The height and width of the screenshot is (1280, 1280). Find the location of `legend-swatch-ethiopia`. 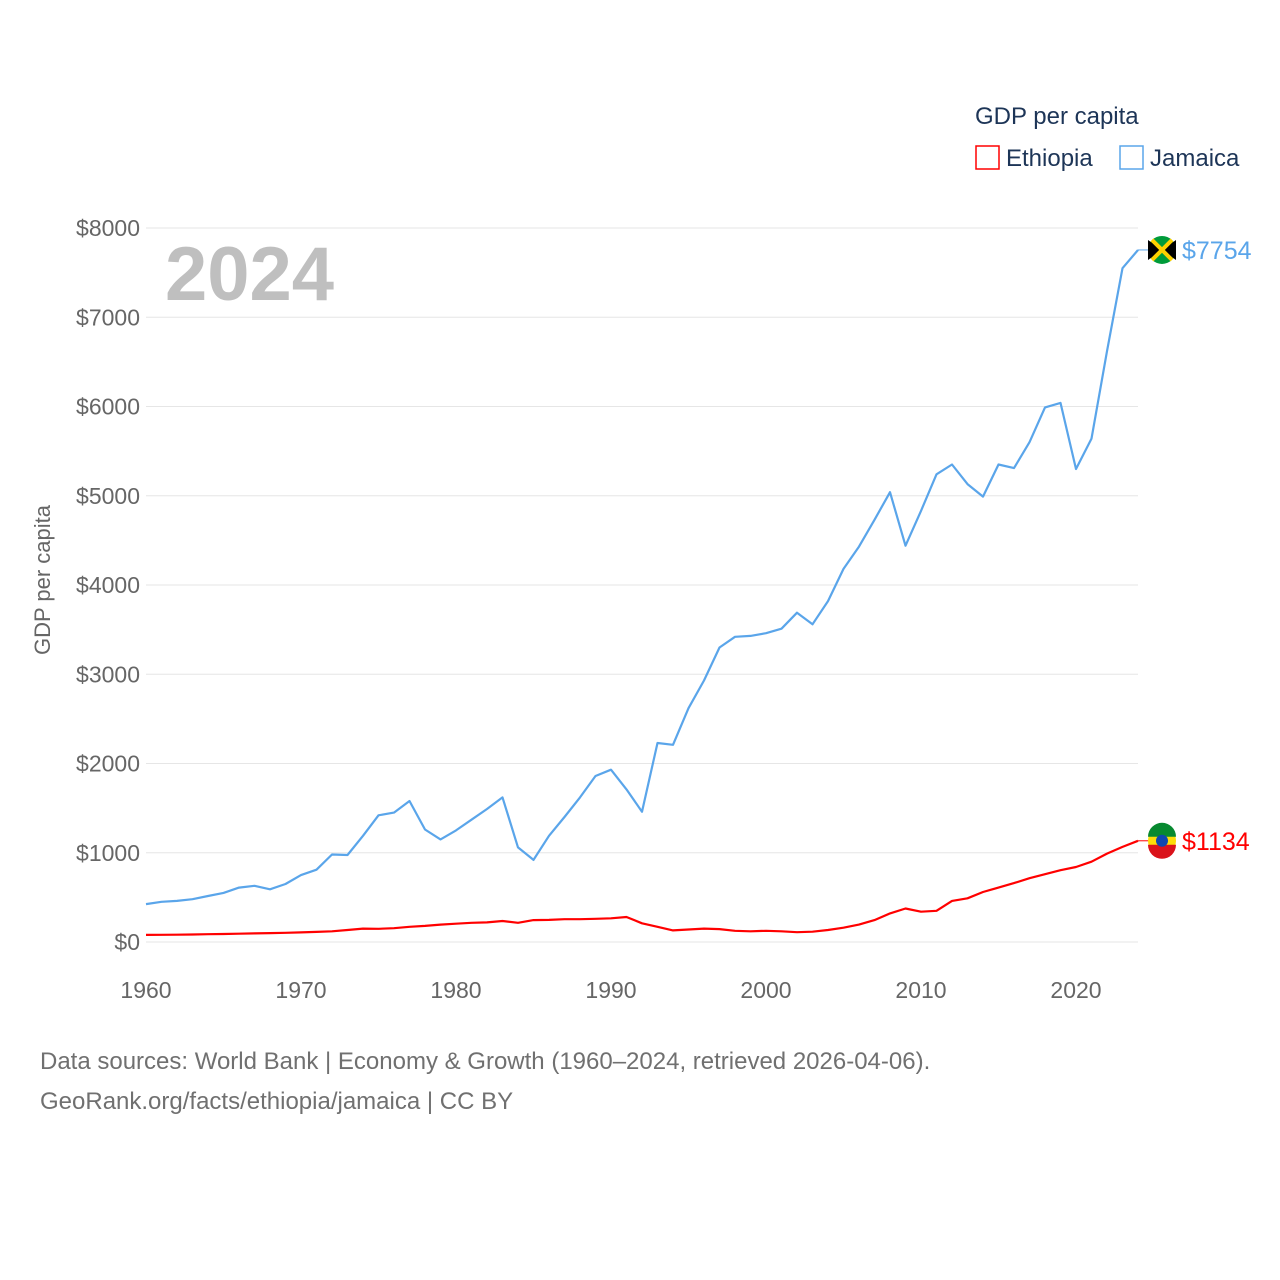

legend-swatch-ethiopia is located at coordinates (987, 157).